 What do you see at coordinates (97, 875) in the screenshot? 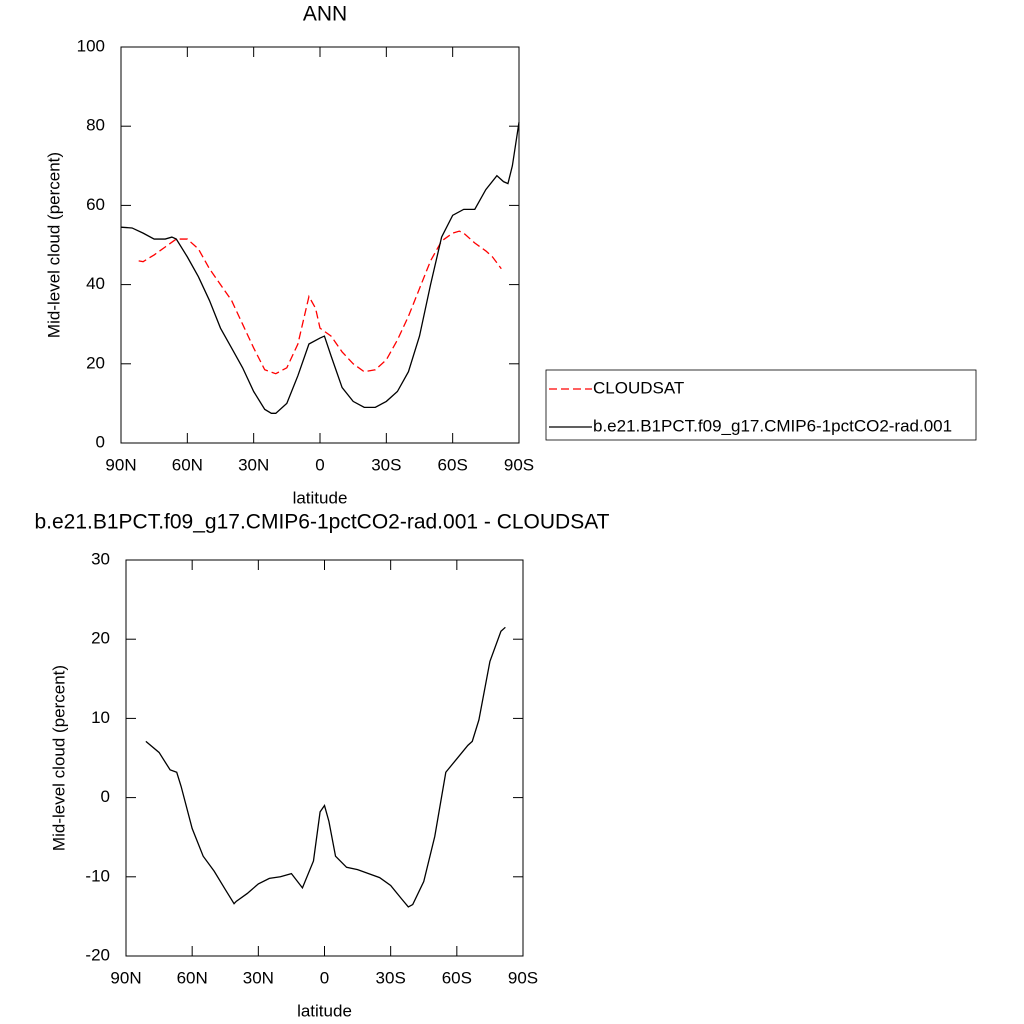
I see `y-tick-label: -10` at bounding box center [97, 875].